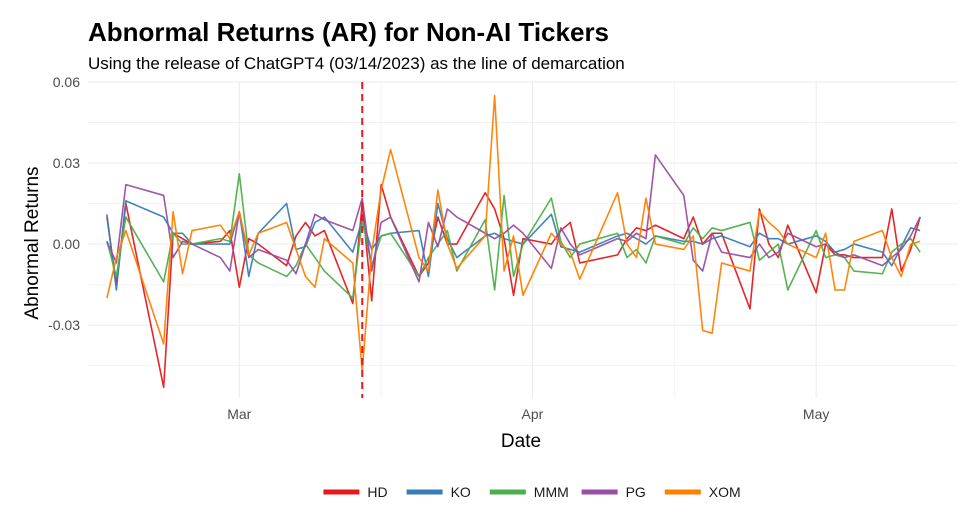  What do you see at coordinates (521, 441) in the screenshot?
I see `x-axis-title: Date` at bounding box center [521, 441].